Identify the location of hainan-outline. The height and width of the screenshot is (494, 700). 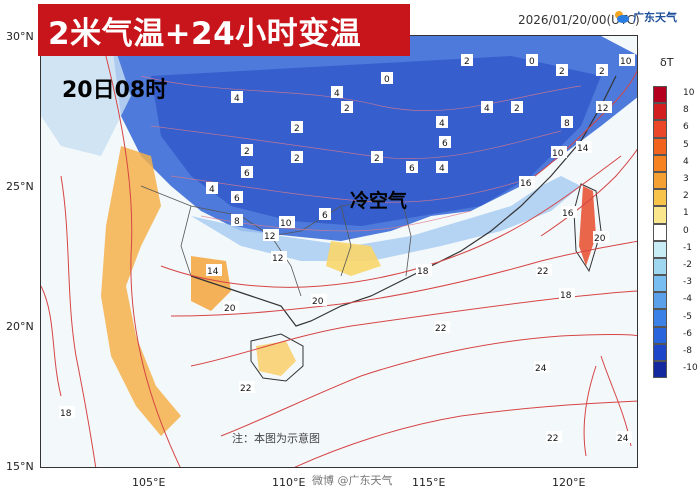
(277, 357).